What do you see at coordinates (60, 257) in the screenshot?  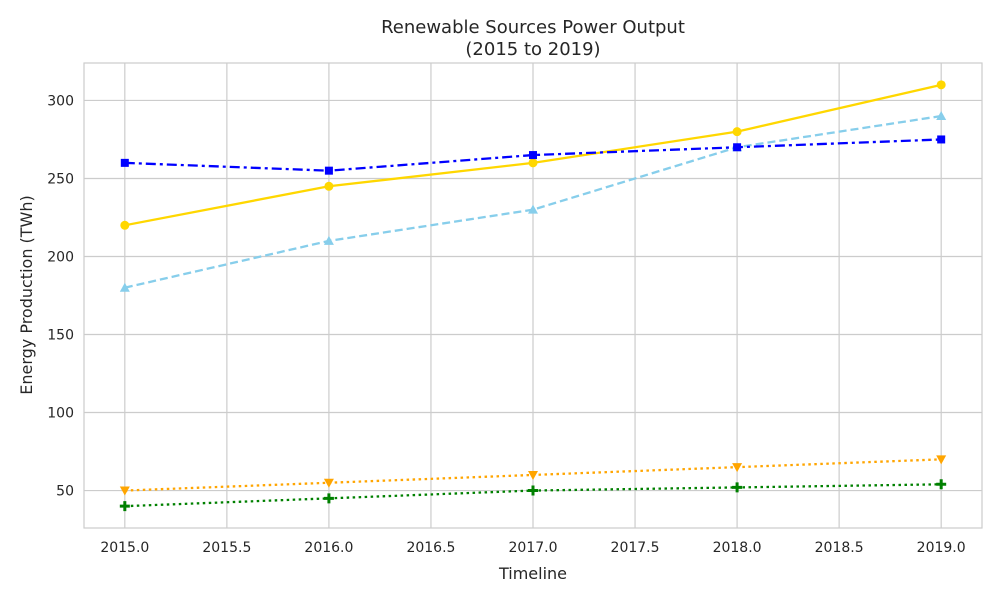 I see `y-tick-label: 200` at bounding box center [60, 257].